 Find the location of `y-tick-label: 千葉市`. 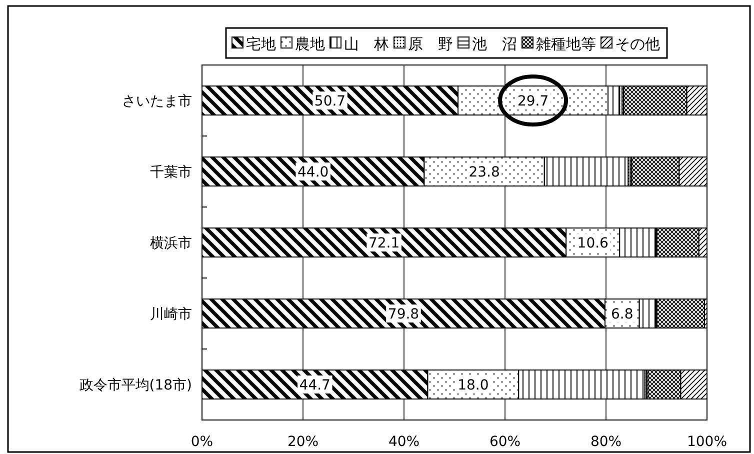

y-tick-label: 千葉市 is located at coordinates (171, 172).